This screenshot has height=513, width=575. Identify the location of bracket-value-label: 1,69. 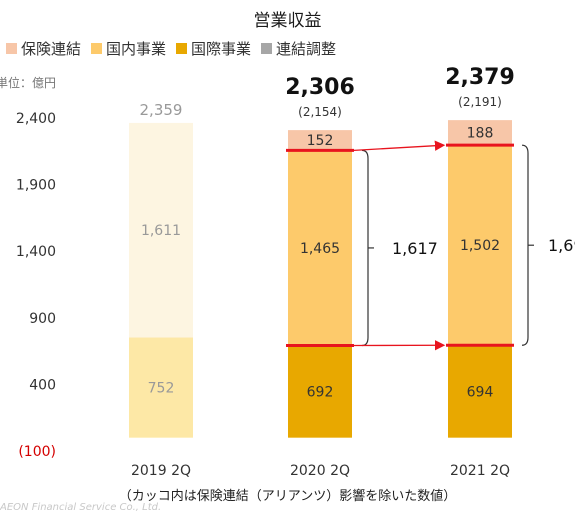
(561, 245).